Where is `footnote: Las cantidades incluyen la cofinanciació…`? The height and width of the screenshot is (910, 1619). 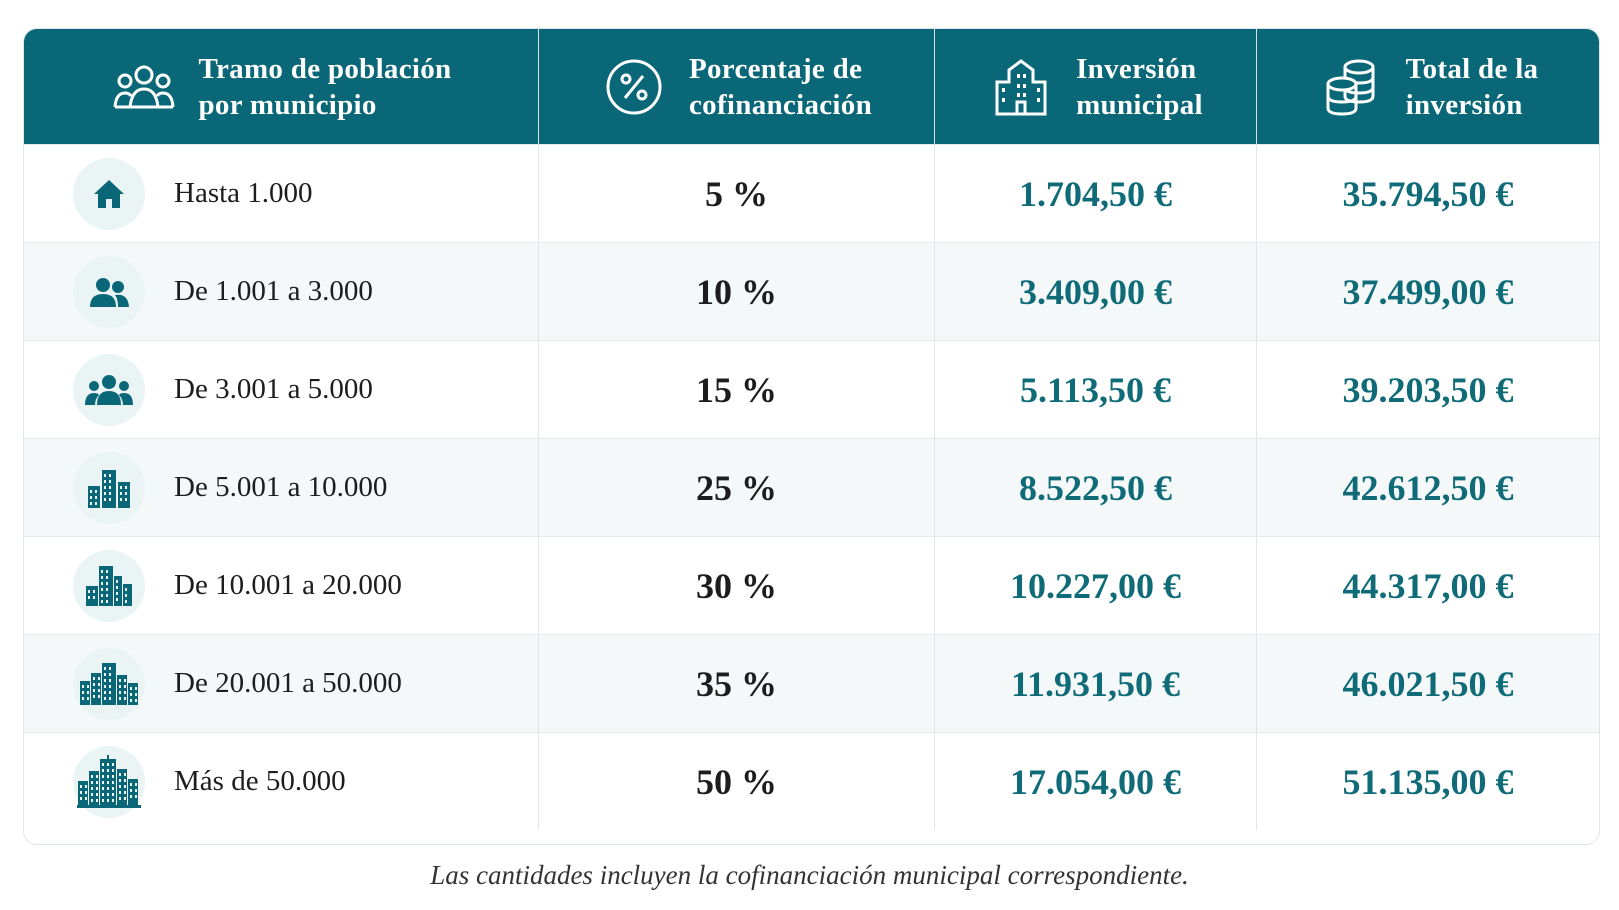
footnote: Las cantidades incluyen la cofinanciació… is located at coordinates (809, 875).